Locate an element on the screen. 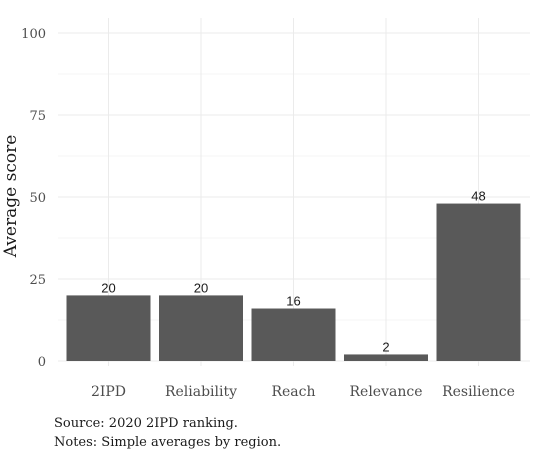 Image resolution: width=534 pixels, height=462 pixels. y-tick-label: 75 is located at coordinates (37, 116).